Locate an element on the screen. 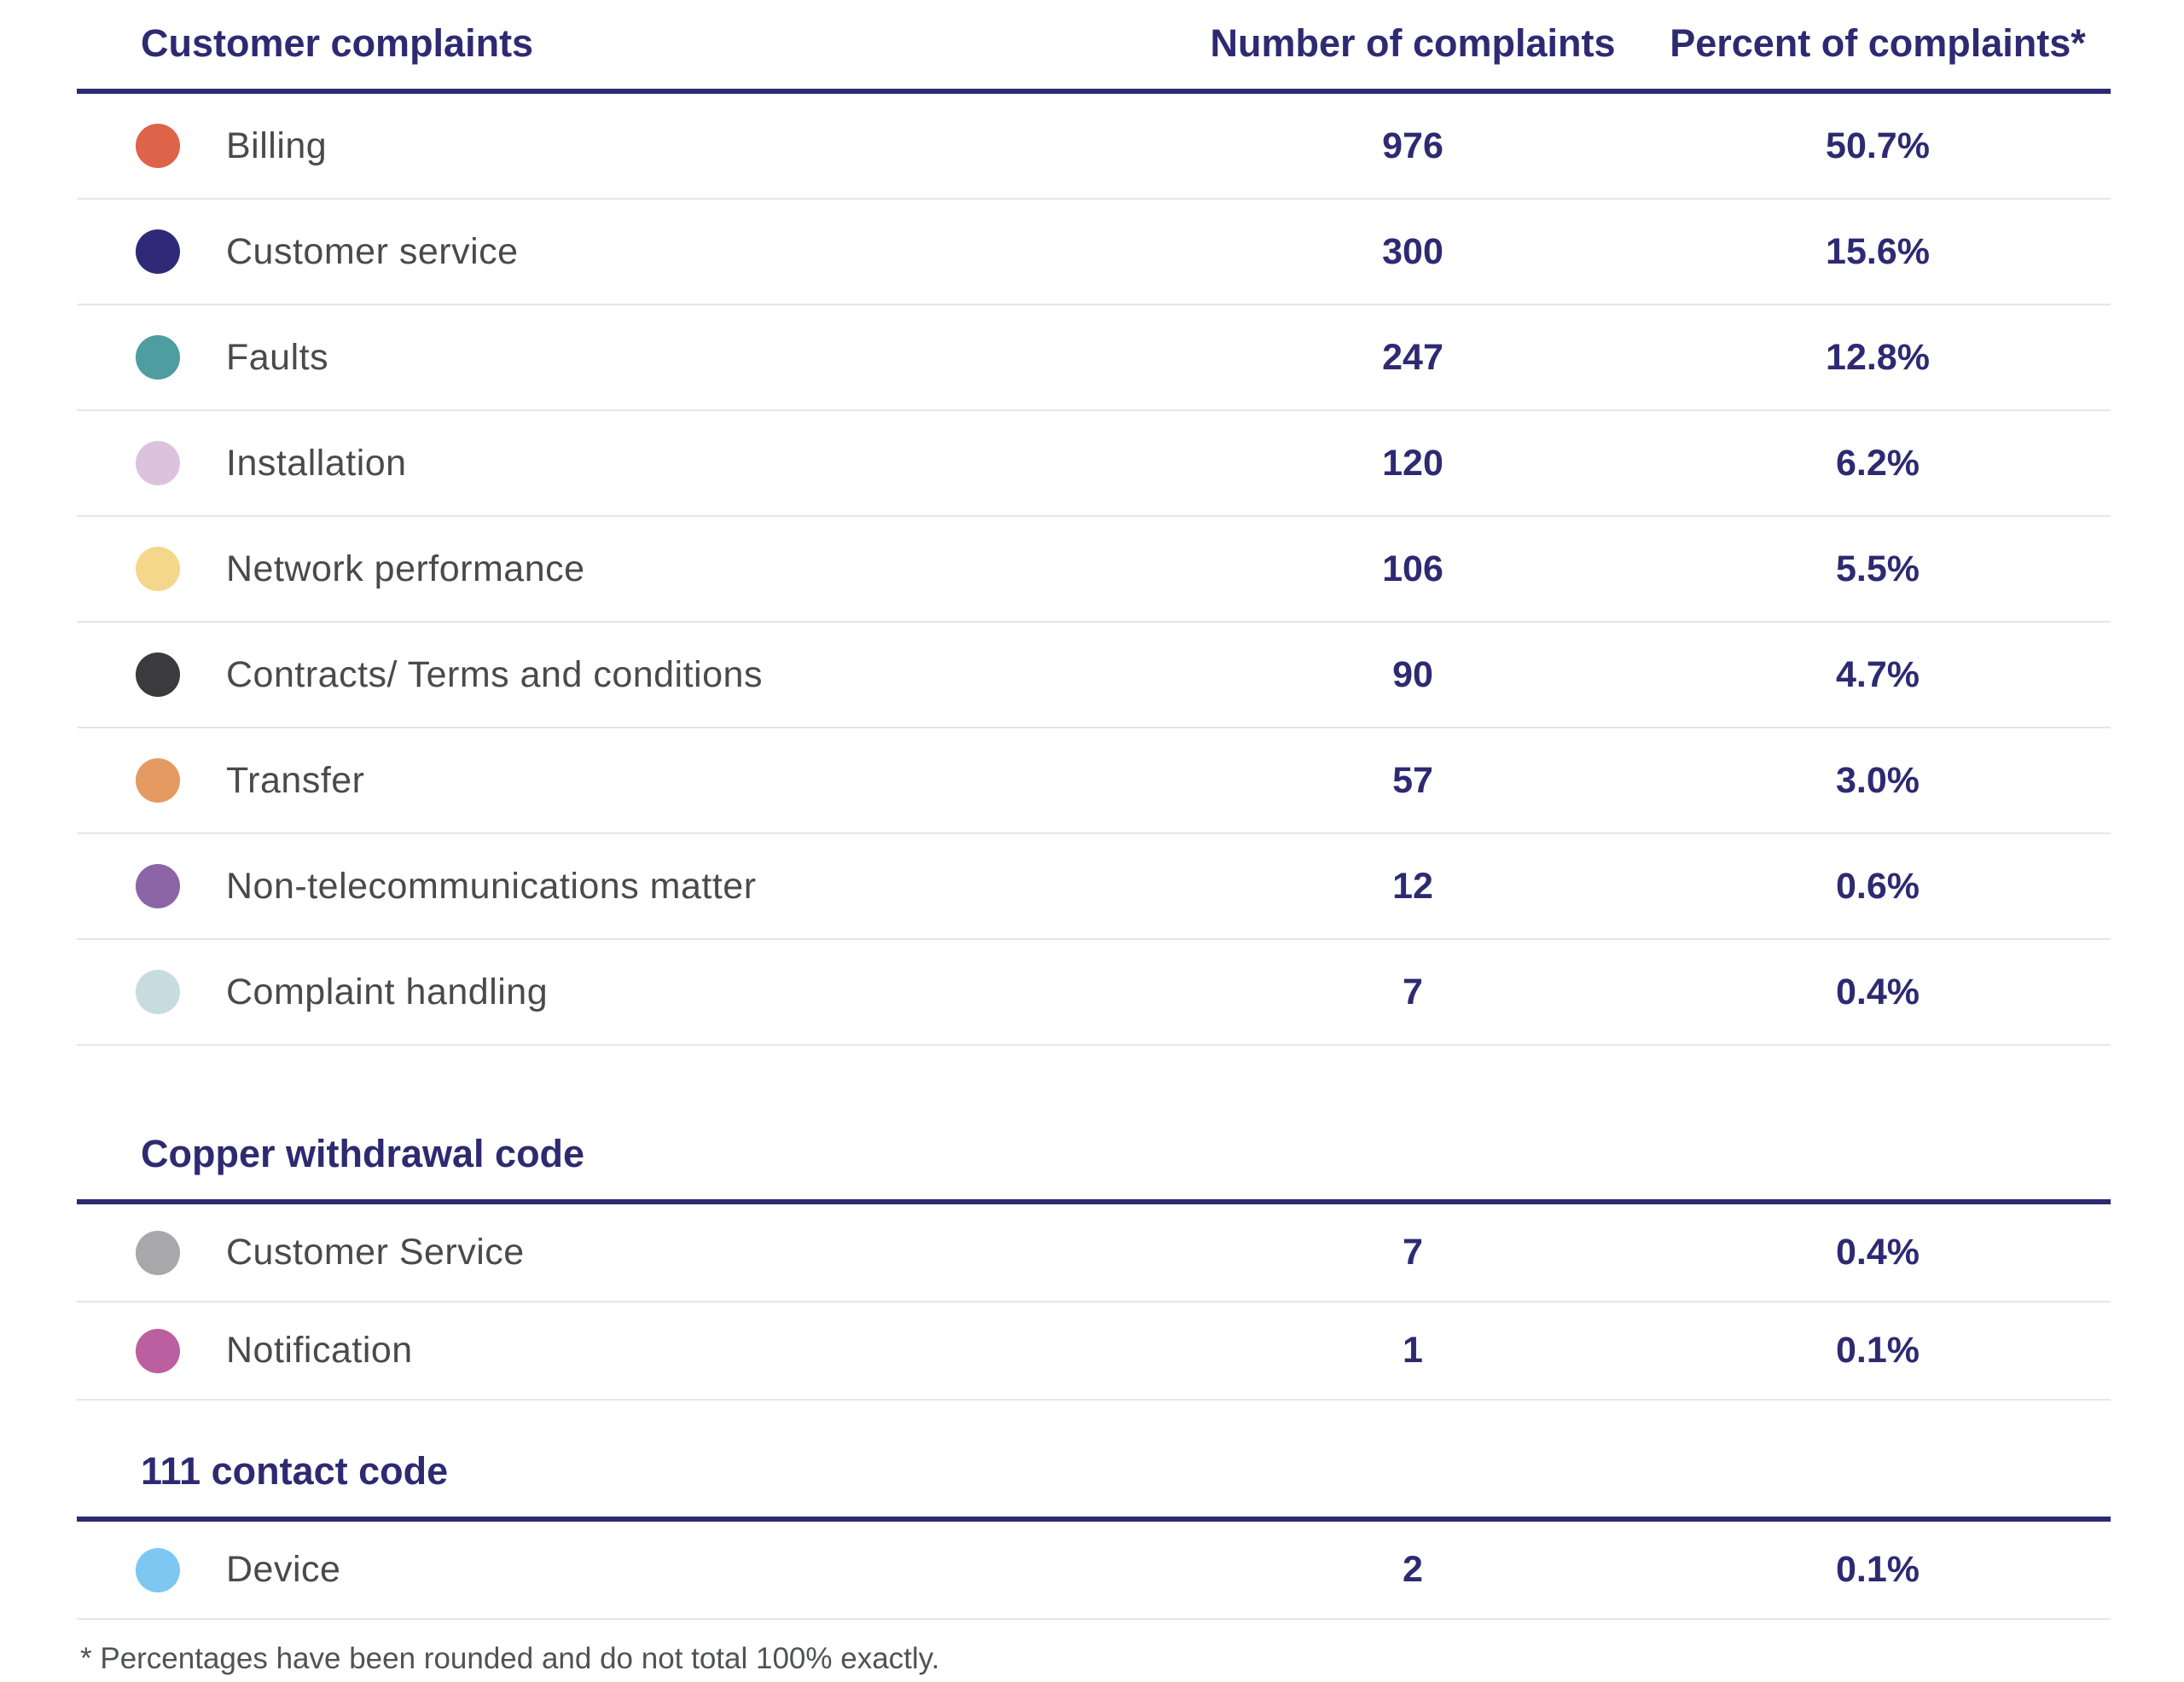  table-row: Notification 1 0.1% is located at coordinates (1094, 1351).